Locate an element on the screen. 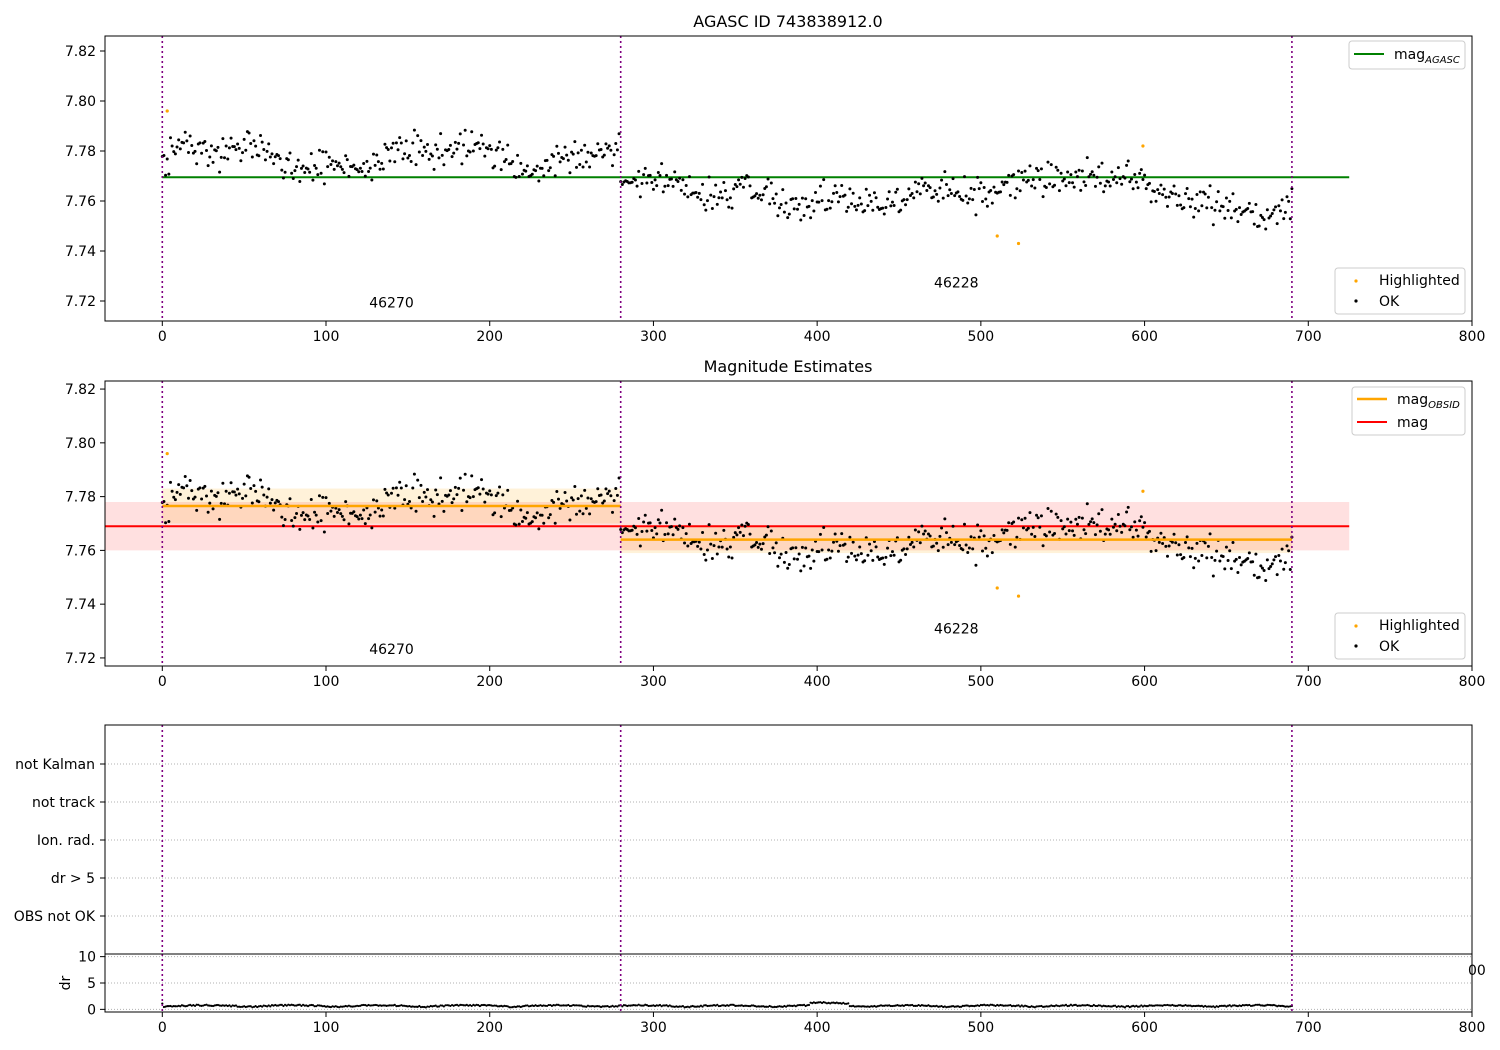  x-tick-label: 500 is located at coordinates (980, 337).